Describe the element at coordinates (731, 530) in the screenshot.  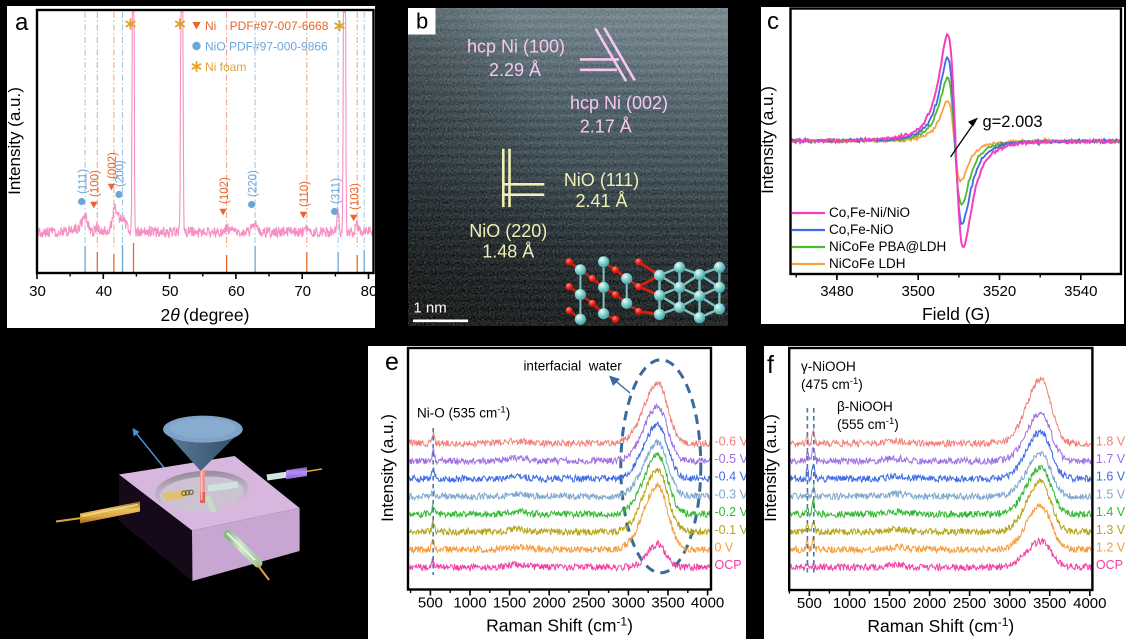
I see `svg-text: -0.1 V` at that location.